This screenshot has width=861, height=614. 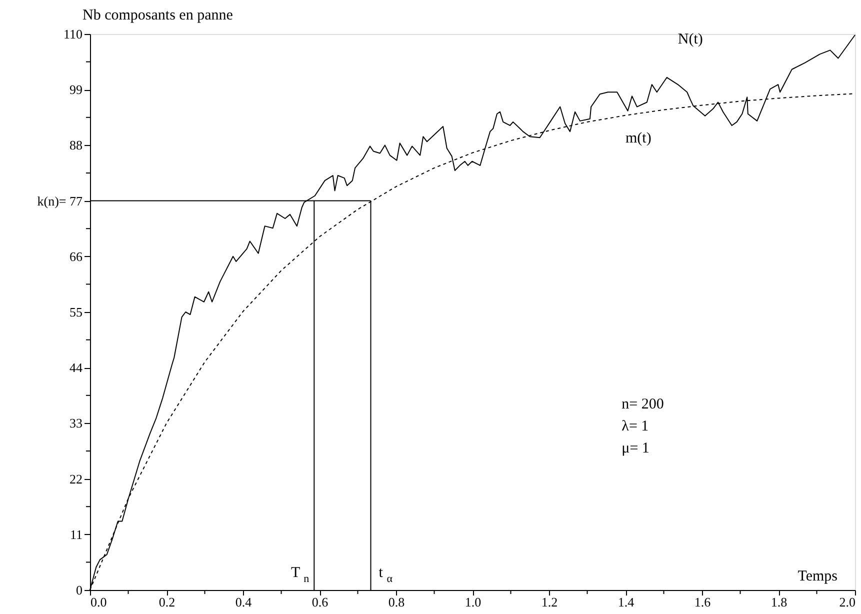 What do you see at coordinates (76, 478) in the screenshot?
I see `y-tick-label: 22` at bounding box center [76, 478].